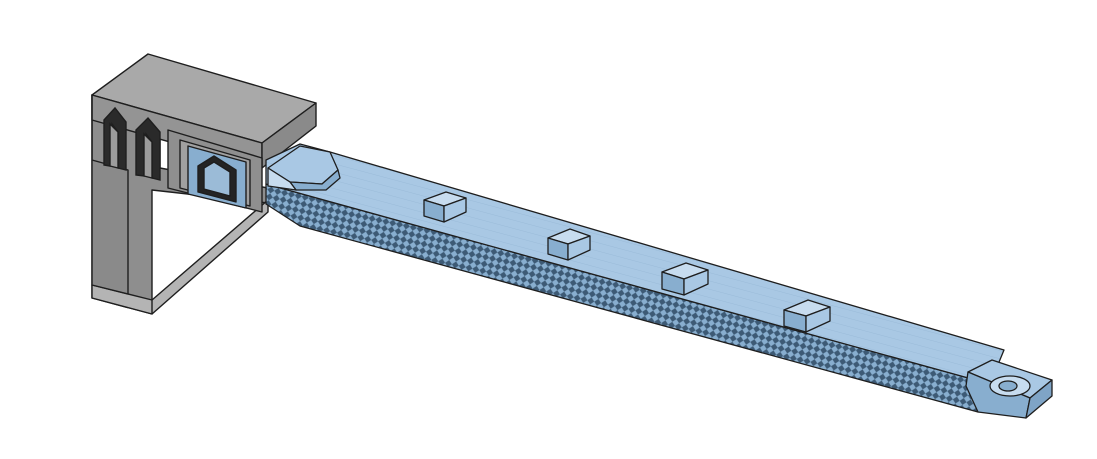  Describe the element at coordinates (1009, 389) in the screenshot. I see `mounting-tab-with-hole` at that location.